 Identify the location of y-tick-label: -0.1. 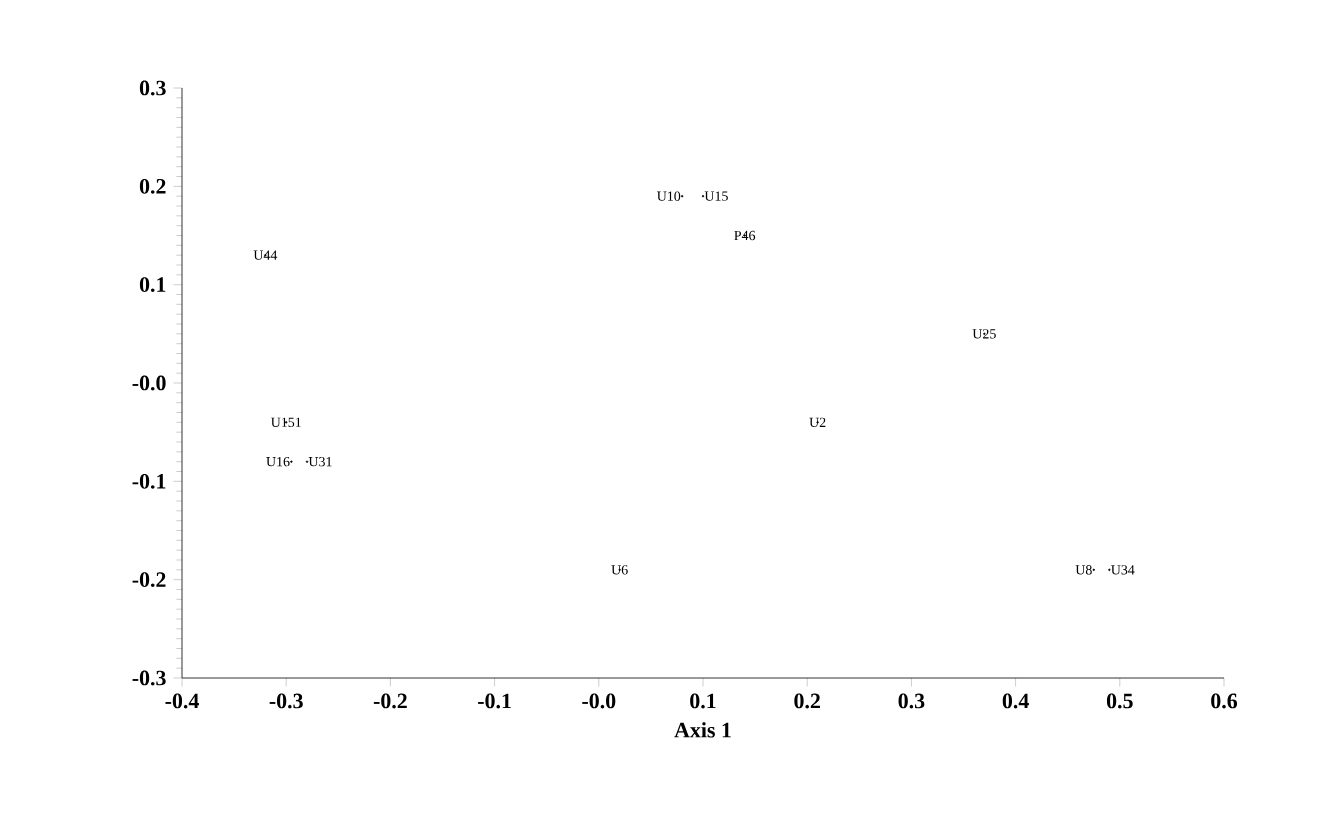
(149, 481).